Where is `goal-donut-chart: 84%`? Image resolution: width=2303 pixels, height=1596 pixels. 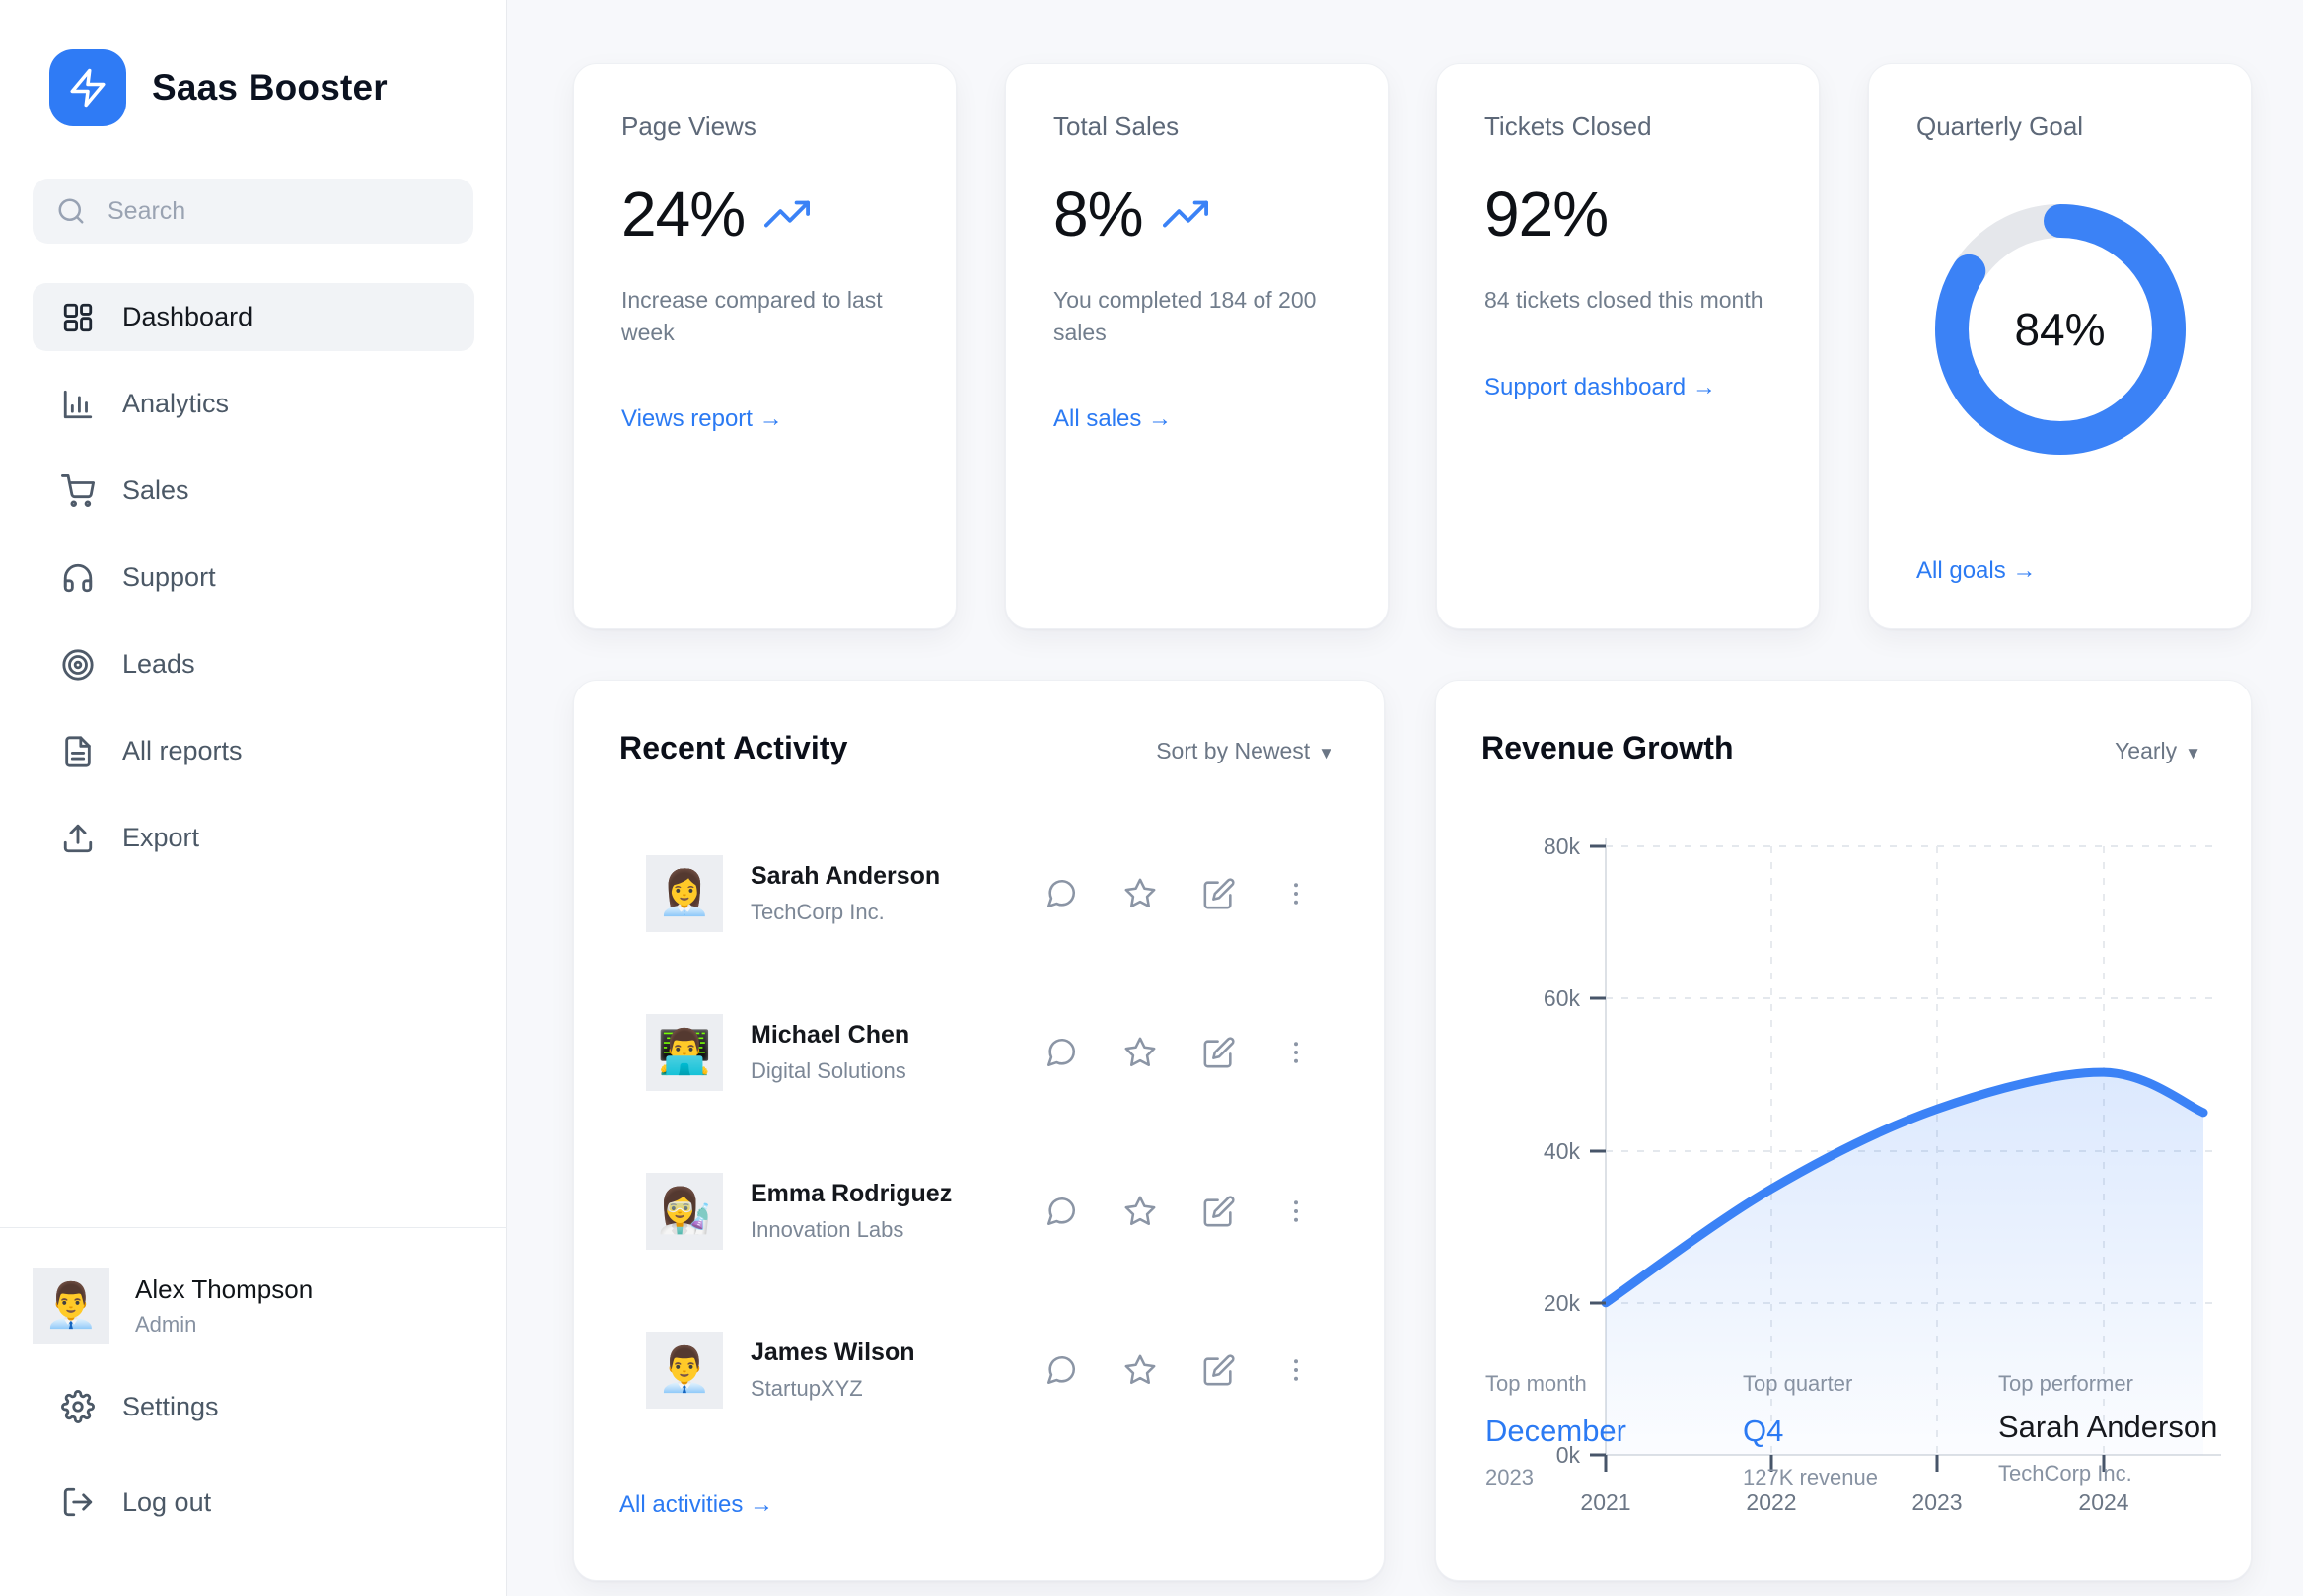
goal-donut-chart: 84% is located at coordinates (2060, 329).